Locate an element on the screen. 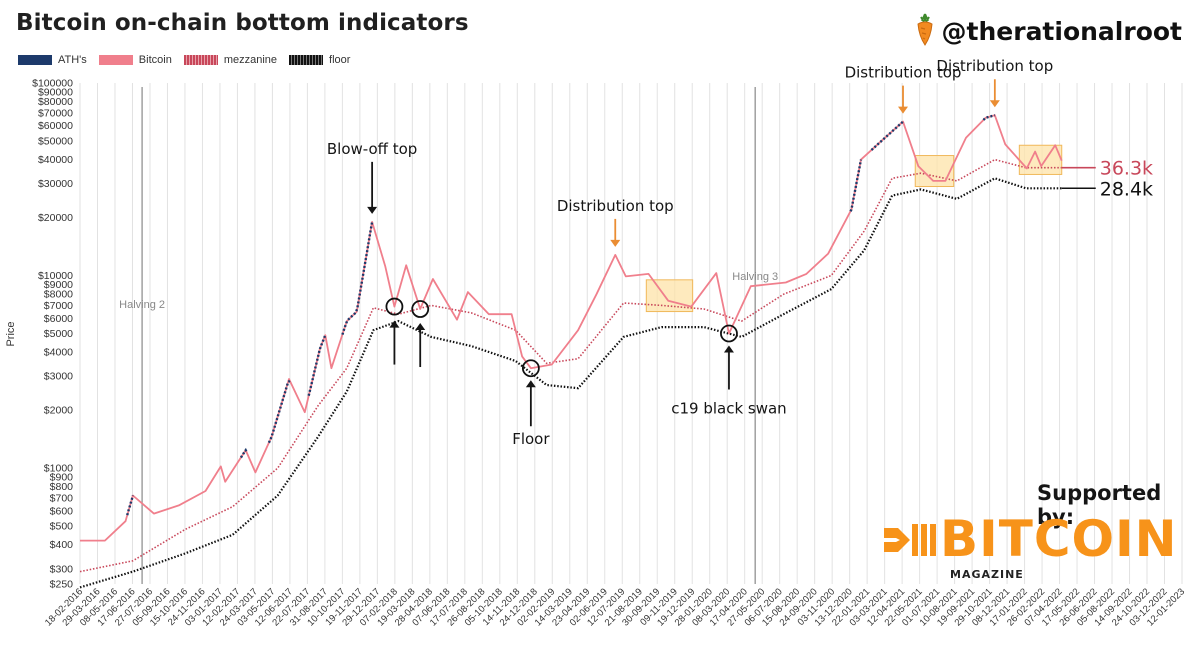 This screenshot has height=656, width=1200. callout-label: 28.4k is located at coordinates (1126, 189).